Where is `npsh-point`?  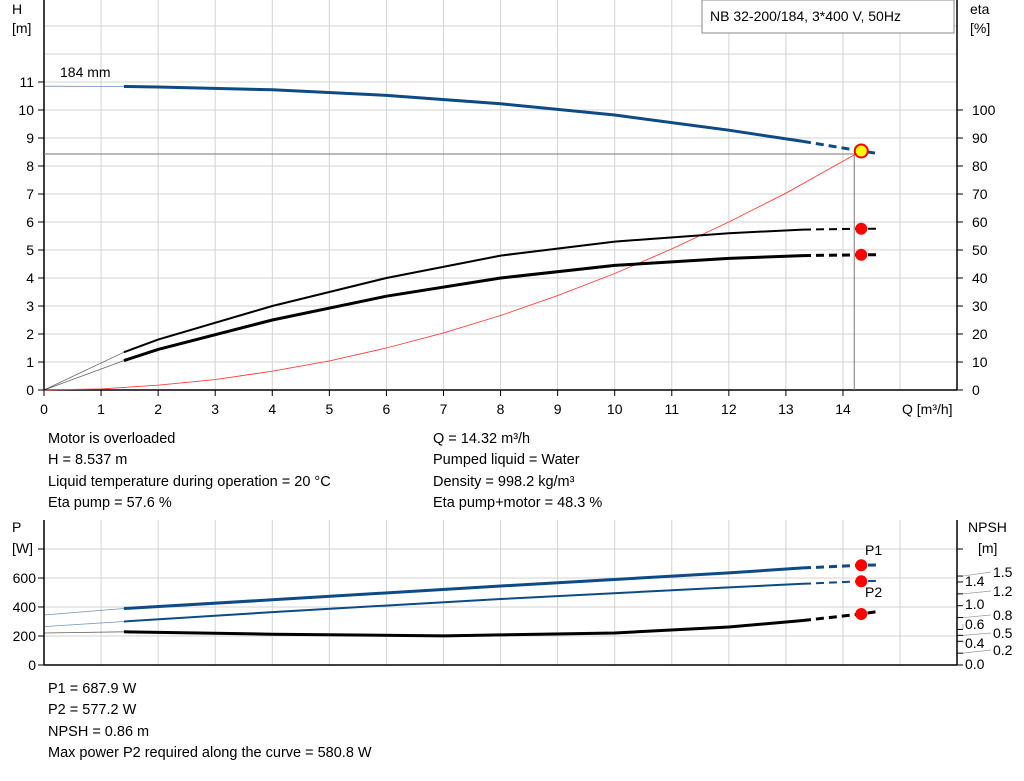 npsh-point is located at coordinates (861, 614).